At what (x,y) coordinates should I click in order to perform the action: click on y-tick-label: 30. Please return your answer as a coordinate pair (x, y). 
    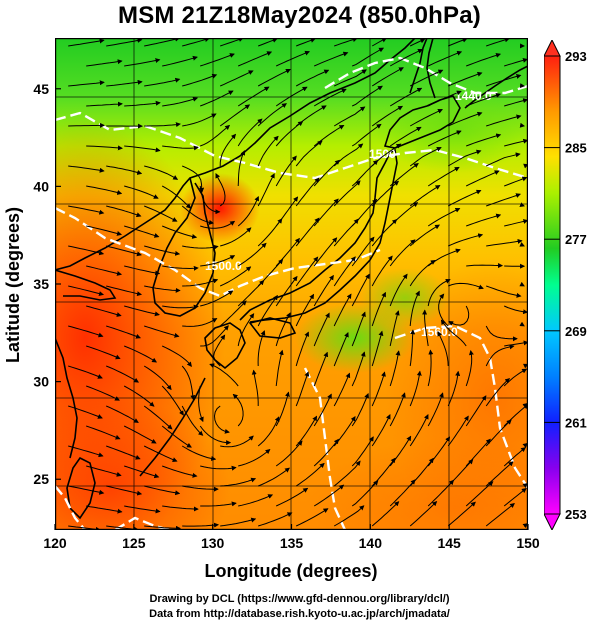
    Looking at the image, I should click on (41, 382).